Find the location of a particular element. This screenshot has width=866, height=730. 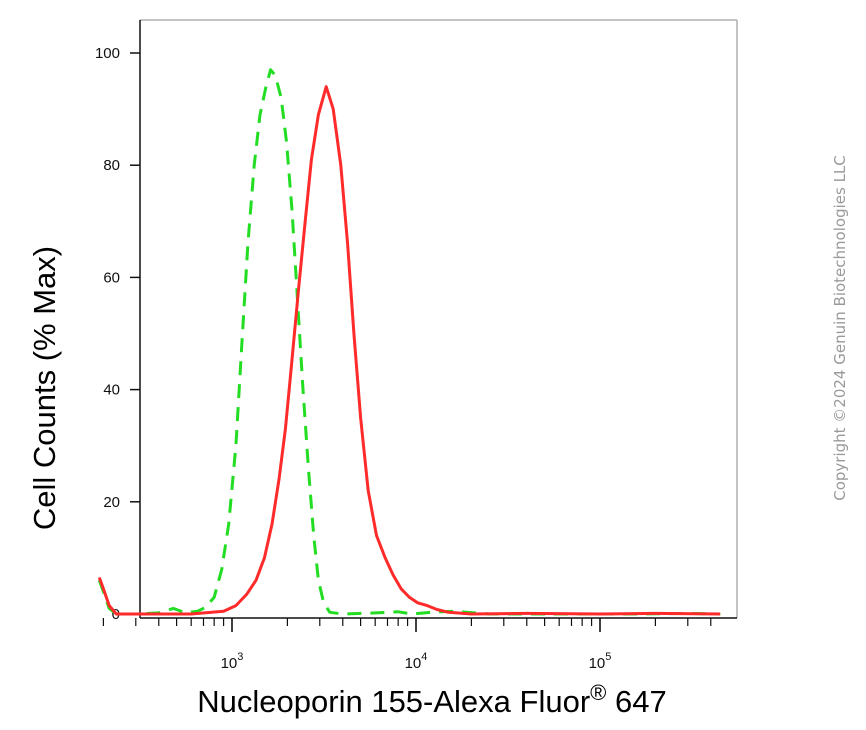

x-axis-title-main: Nucleoporin 155-Alexa Fluor is located at coordinates (393, 701).